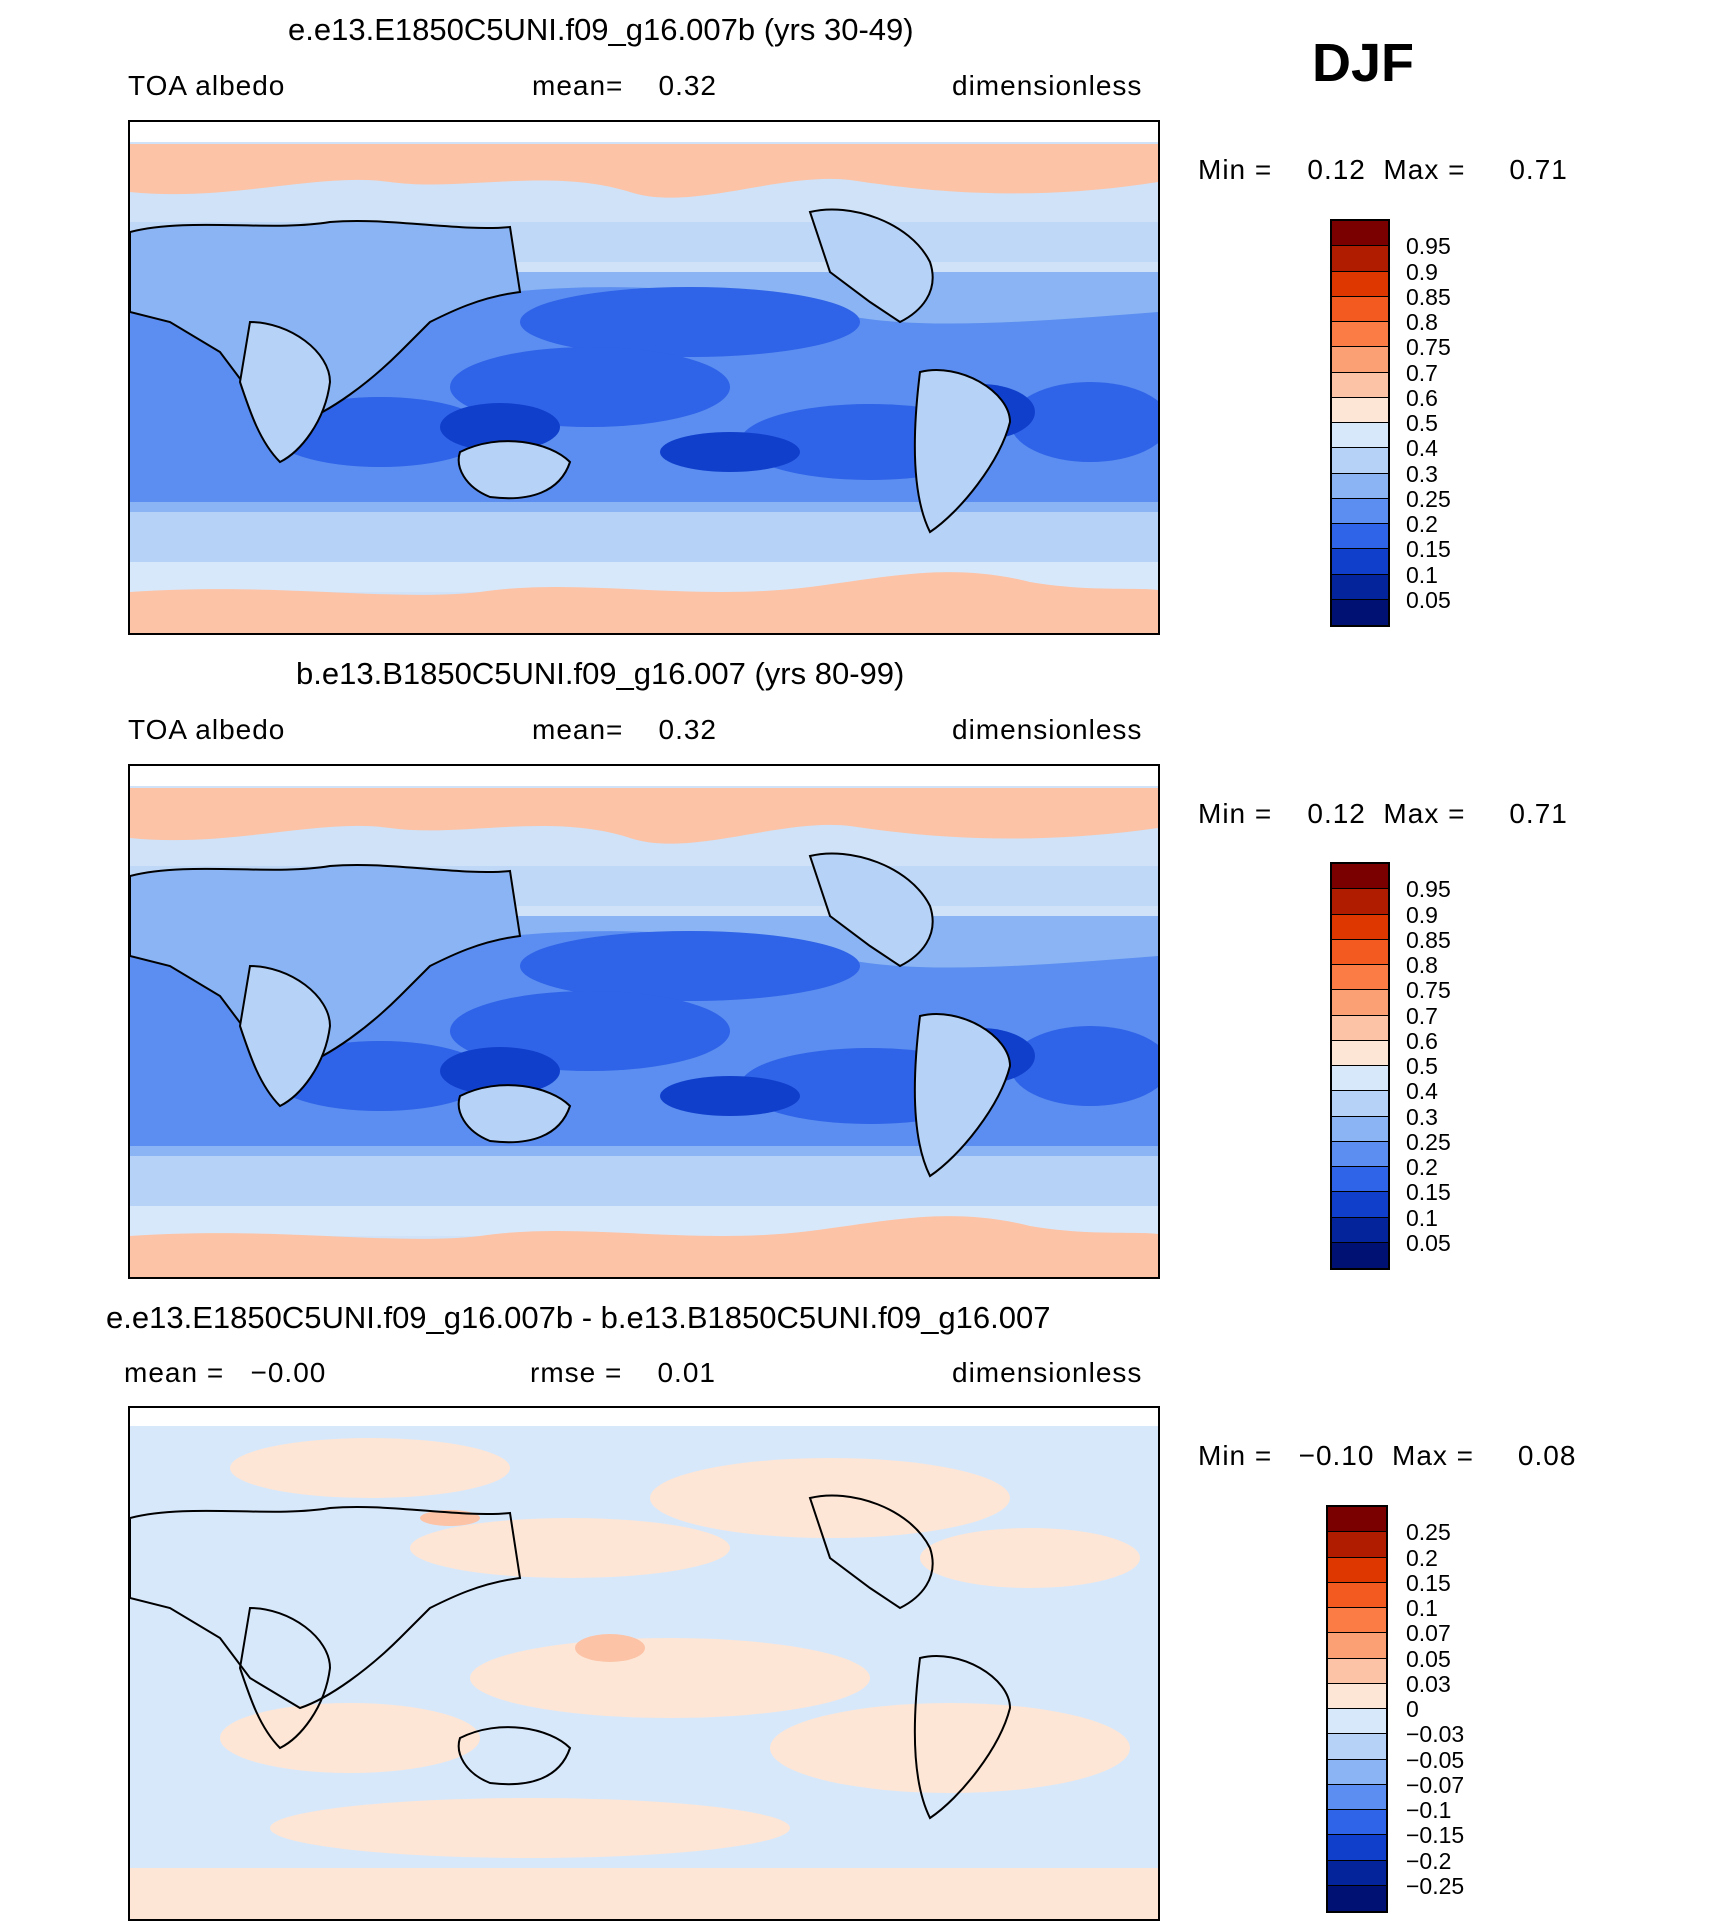 The image size is (1710, 1924). I want to click on panel-3-mean: mean = −0.00, so click(225, 1372).